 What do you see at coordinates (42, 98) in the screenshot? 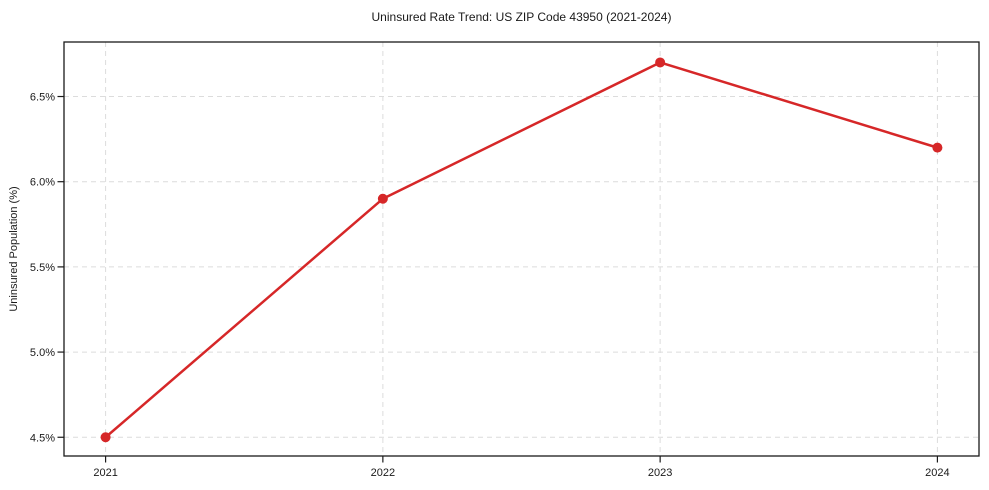
I see `y-tick-label: 6.5%` at bounding box center [42, 98].